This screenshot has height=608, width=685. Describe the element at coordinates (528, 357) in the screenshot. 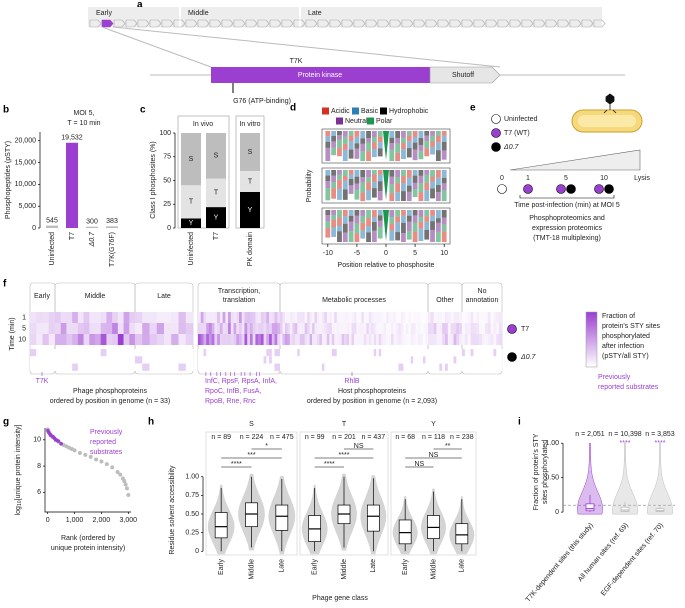

I see `legend-label: Δ0.7` at that location.